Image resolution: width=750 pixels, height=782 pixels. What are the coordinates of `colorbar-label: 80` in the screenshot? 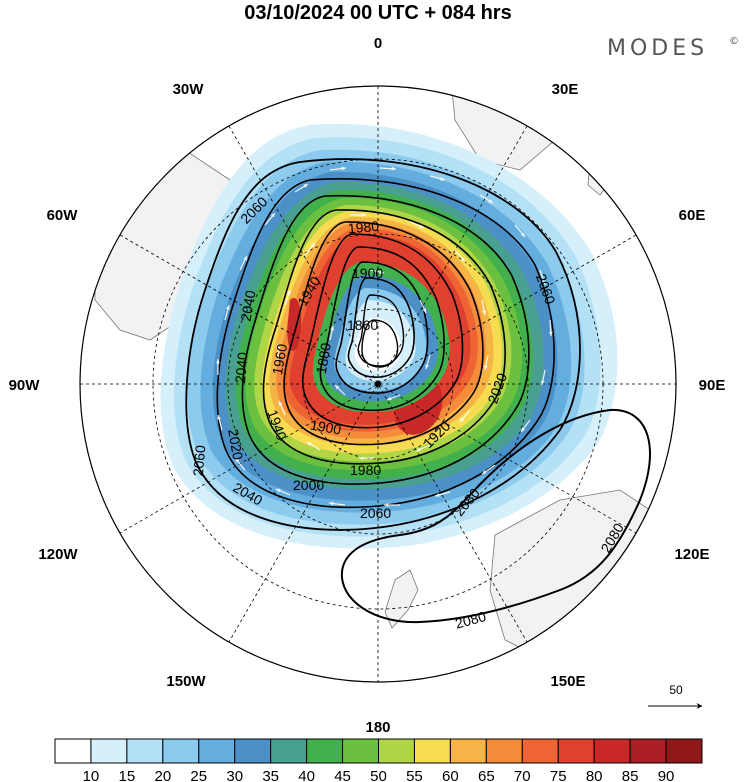 It's located at (594, 775).